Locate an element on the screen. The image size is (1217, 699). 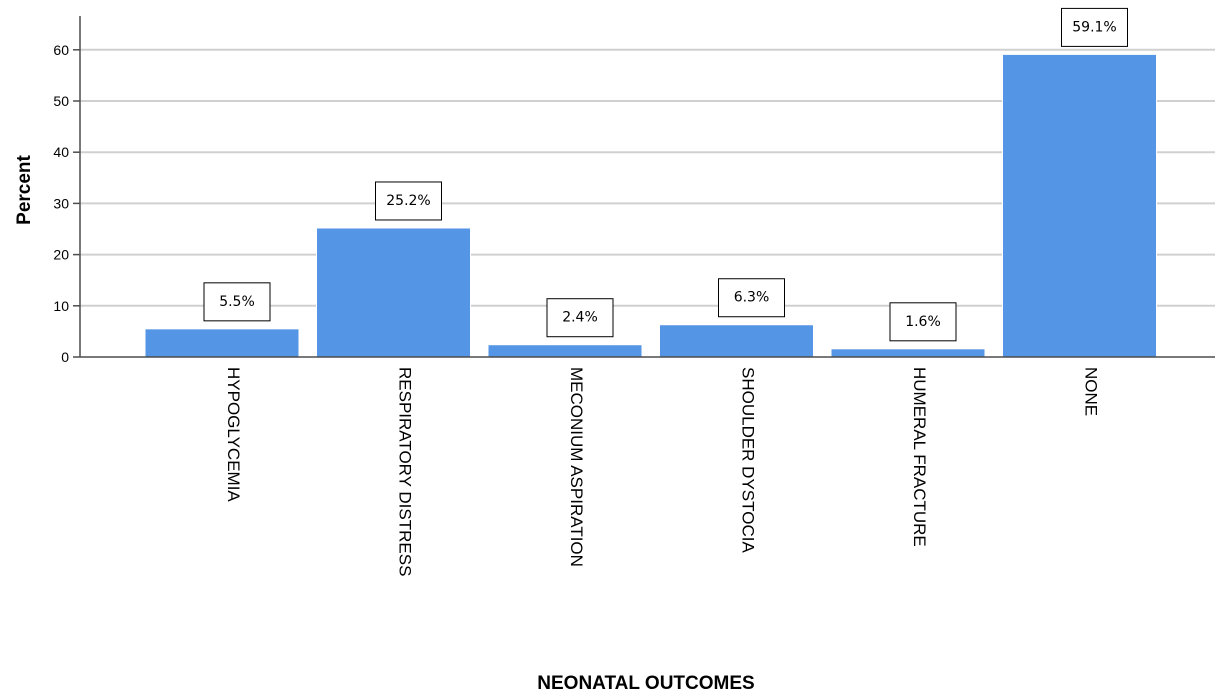
x-axis-title: NEONATAL OUTCOMES is located at coordinates (645, 683).